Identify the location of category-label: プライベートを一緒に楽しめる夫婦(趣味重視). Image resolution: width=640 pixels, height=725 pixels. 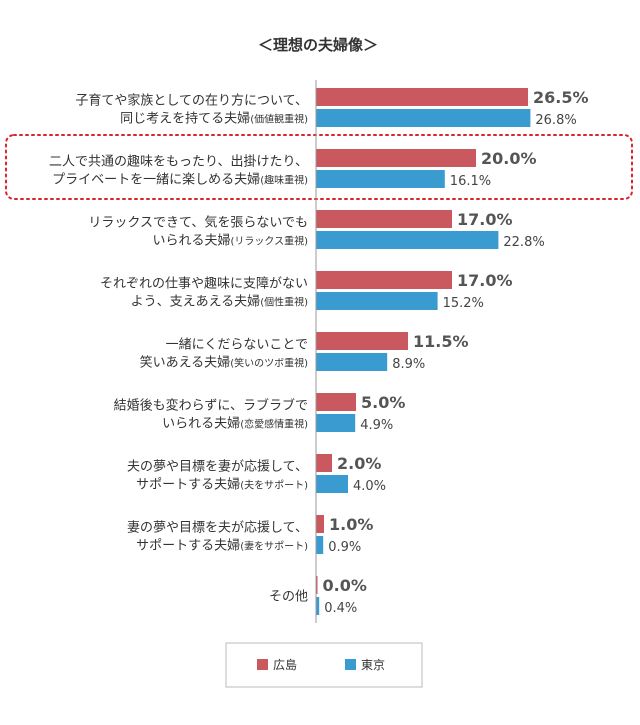
(180, 180).